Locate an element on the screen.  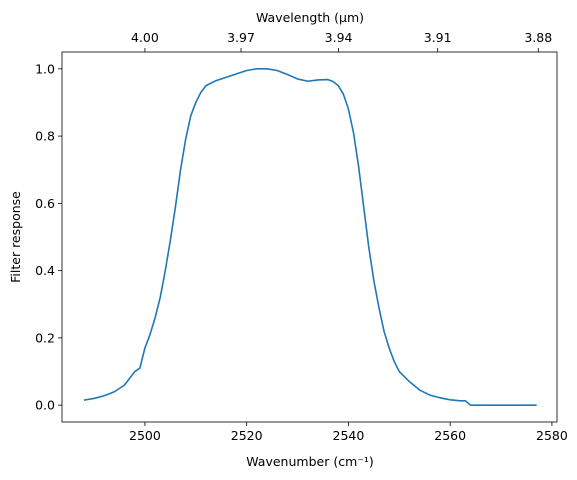
x-tick-label: 2500 is located at coordinates (145, 435).